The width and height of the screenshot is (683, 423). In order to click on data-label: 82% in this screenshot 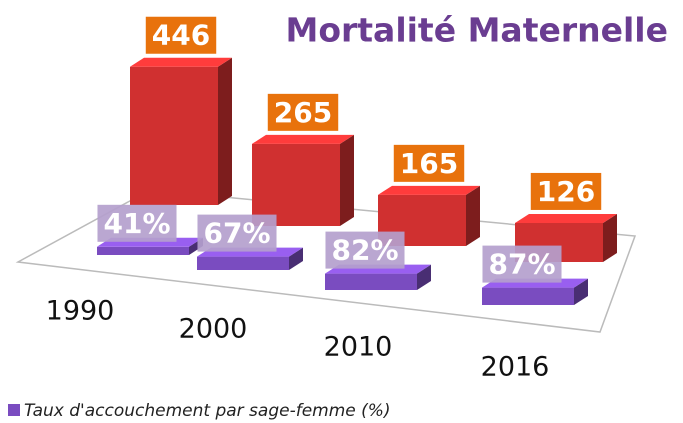, I will do `click(364, 250)`.